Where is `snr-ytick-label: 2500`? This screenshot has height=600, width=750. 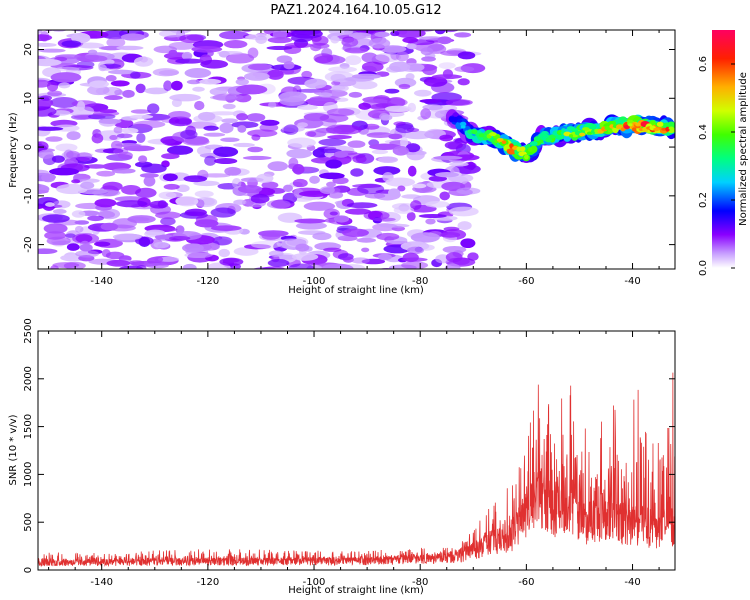
snr-ytick-label: 2500 is located at coordinates (28, 330).